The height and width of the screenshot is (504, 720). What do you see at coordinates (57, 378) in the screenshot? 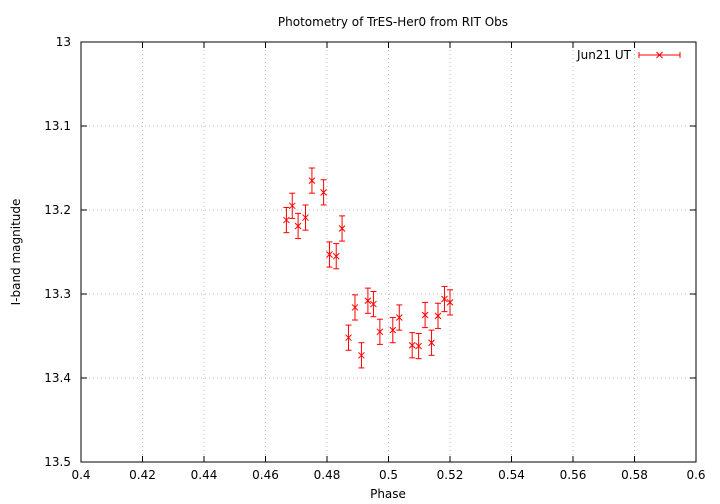
I see `y-tick-label: 13.4` at bounding box center [57, 378].